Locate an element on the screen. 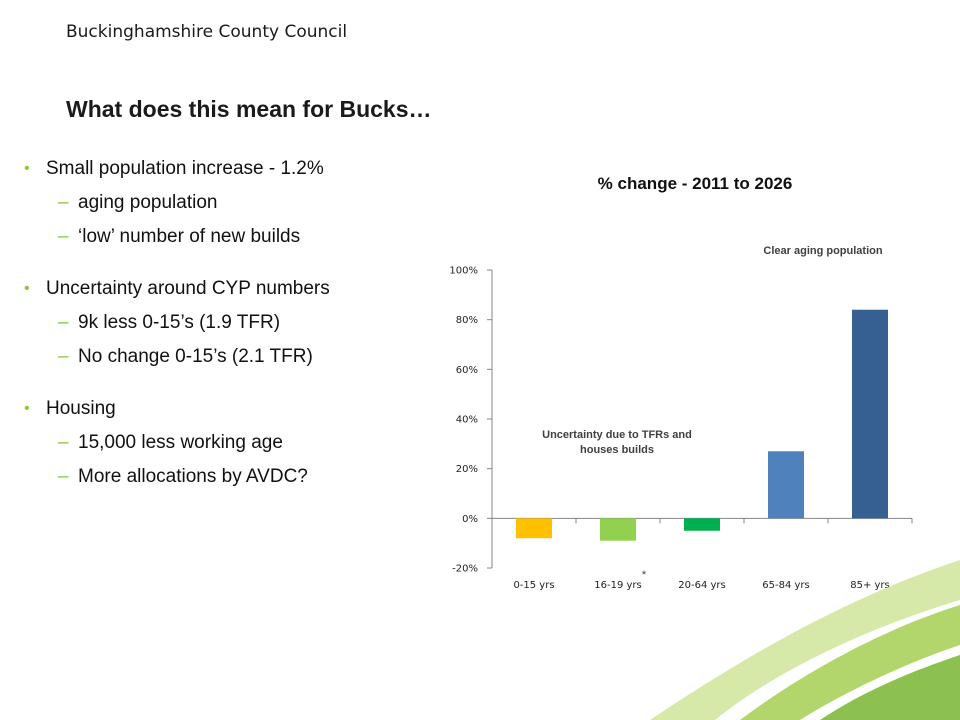 The width and height of the screenshot is (960, 720). bullet-item: • Uncertainty around CYP numbers is located at coordinates (227, 289).